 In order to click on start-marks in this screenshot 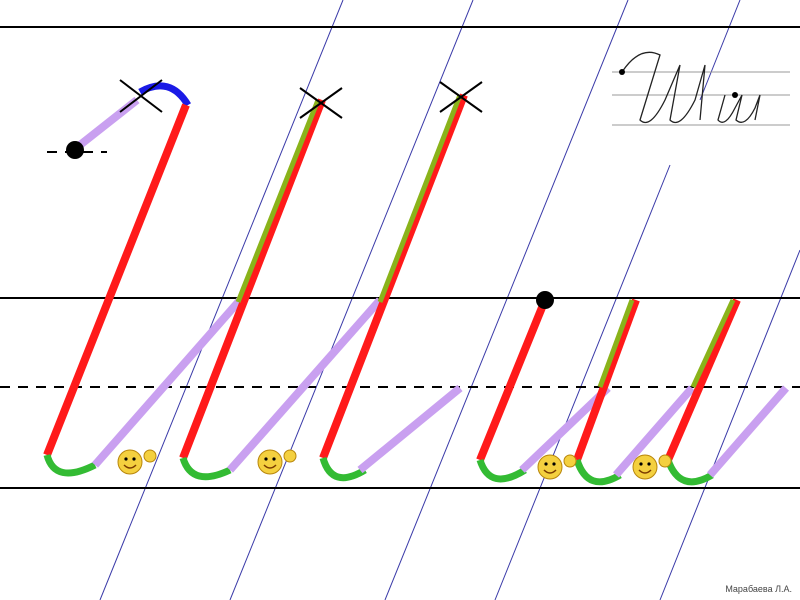, I will do `click(301, 99)`.